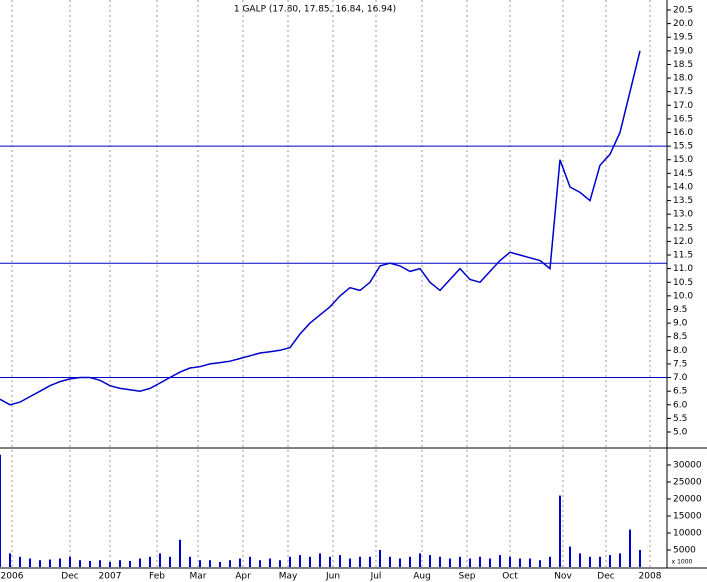 The width and height of the screenshot is (707, 582). Describe the element at coordinates (332, 577) in the screenshot. I see `x-tick-label: Jun` at that location.